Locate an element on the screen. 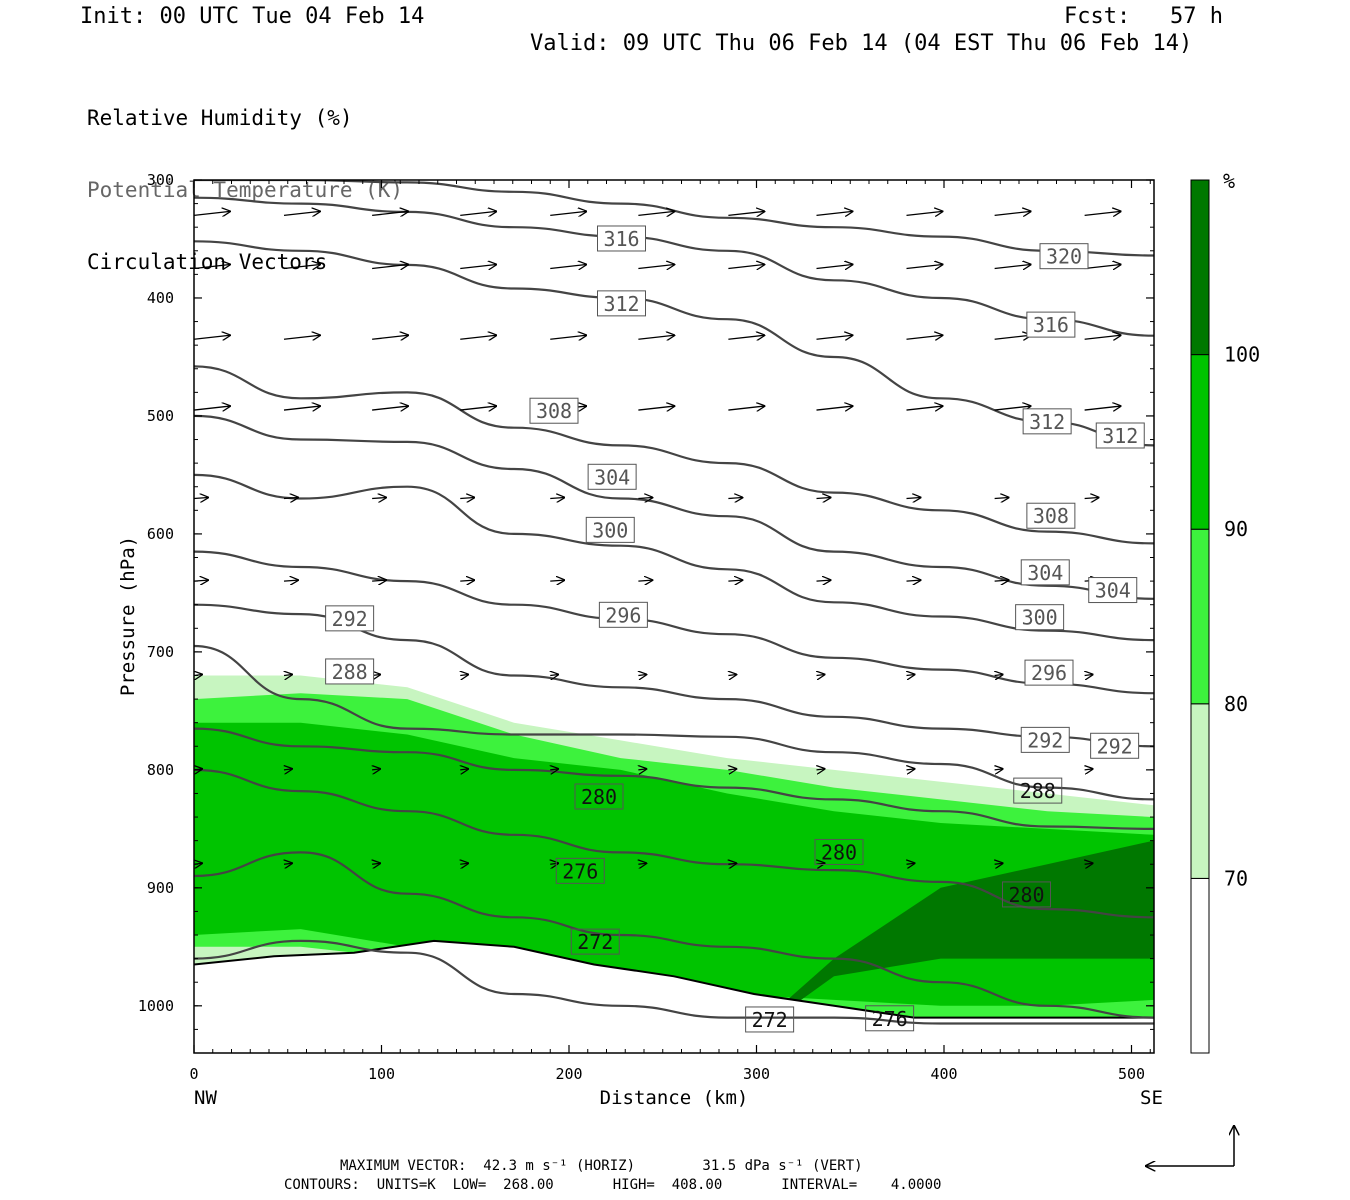 This screenshot has height=1200, width=1350. colorbar-unit: % is located at coordinates (1229, 181).